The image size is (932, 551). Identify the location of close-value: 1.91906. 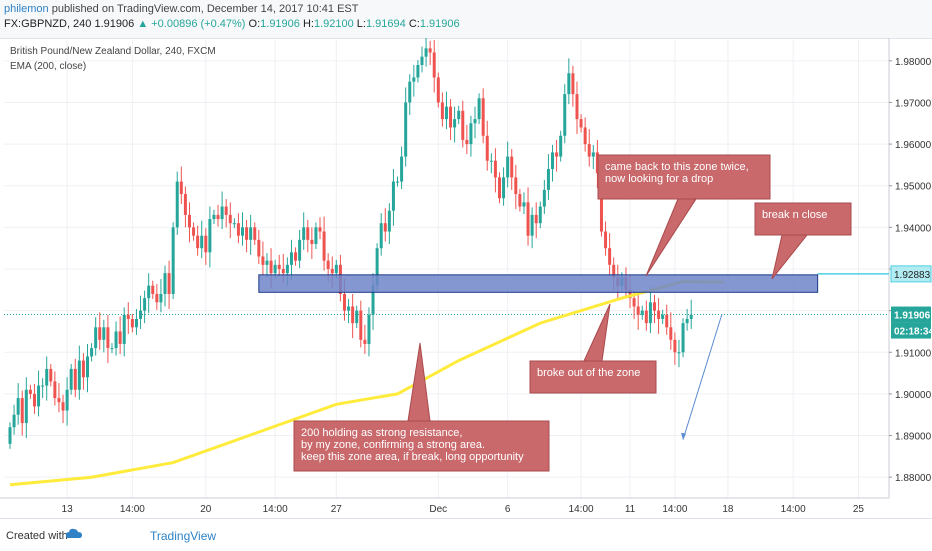
(439, 24).